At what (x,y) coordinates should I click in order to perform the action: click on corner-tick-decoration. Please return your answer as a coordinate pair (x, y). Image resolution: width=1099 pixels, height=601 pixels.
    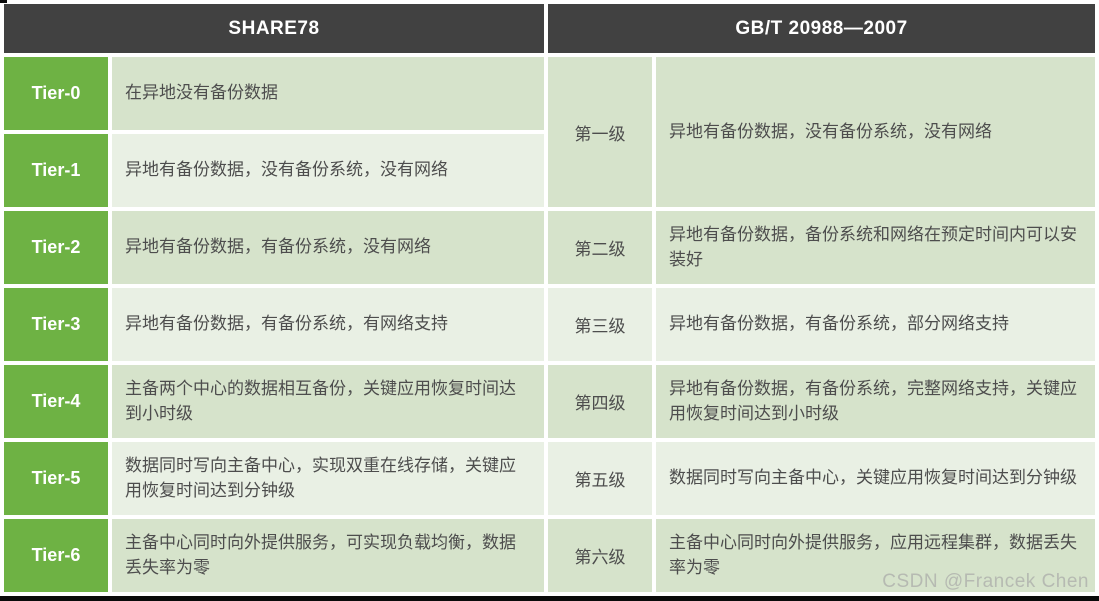
    Looking at the image, I should click on (3, 1).